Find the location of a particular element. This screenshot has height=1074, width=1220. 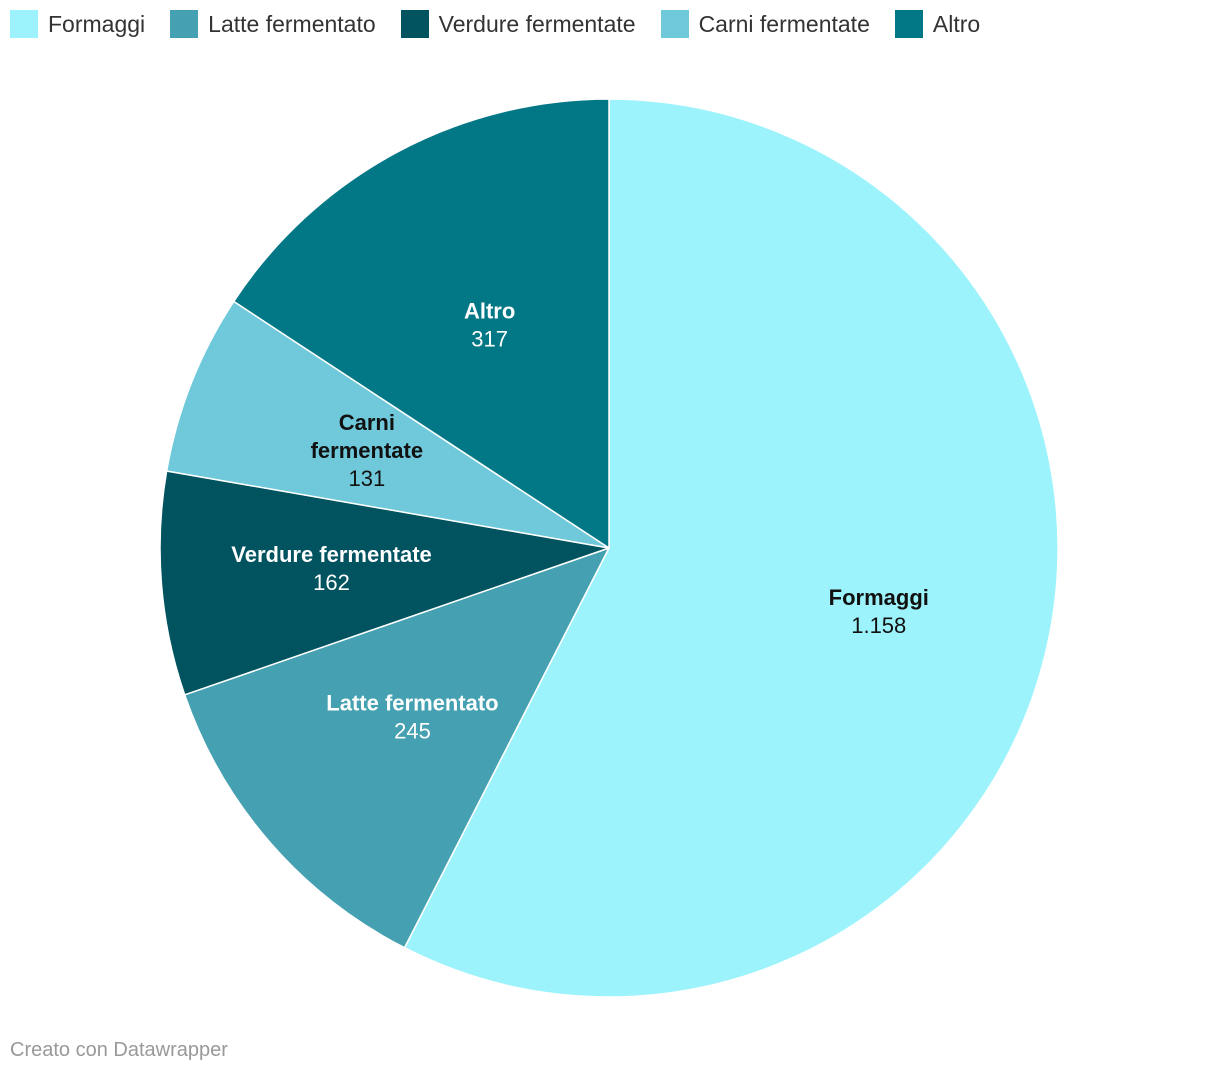

legend-label: Latte fermentato is located at coordinates (292, 23).